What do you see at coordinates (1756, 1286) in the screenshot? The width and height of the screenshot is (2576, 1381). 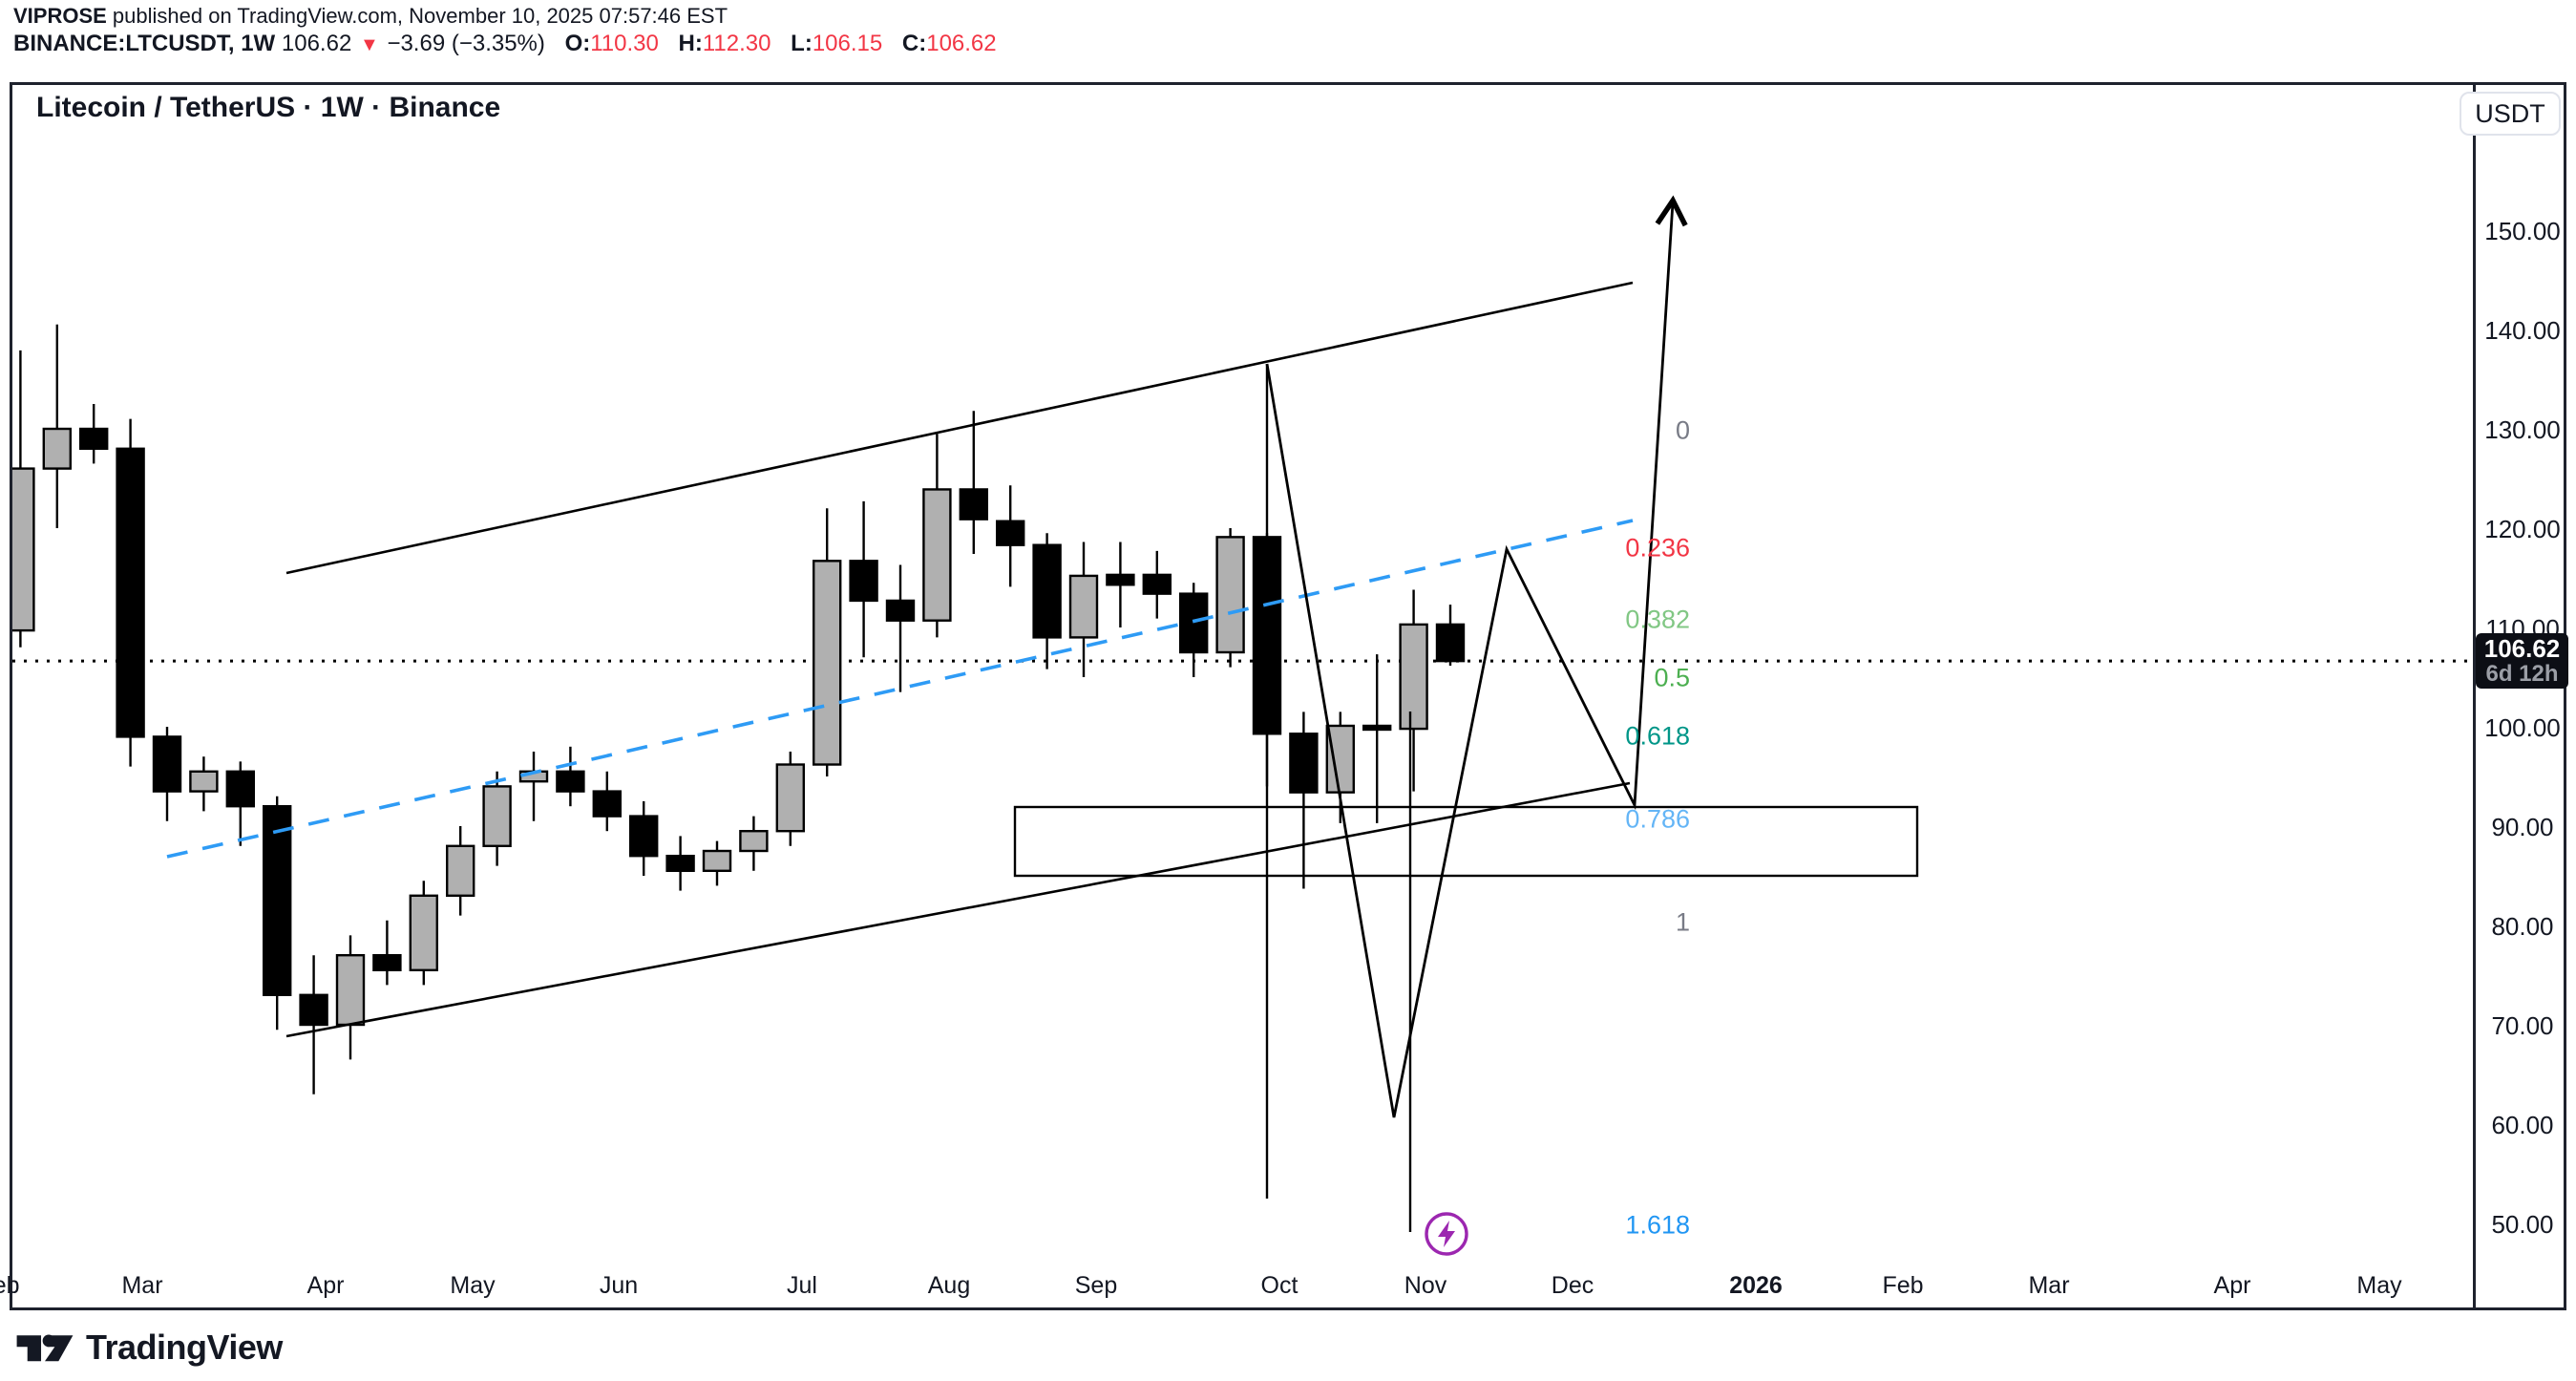 I see `time-tick-label: 2026` at bounding box center [1756, 1286].